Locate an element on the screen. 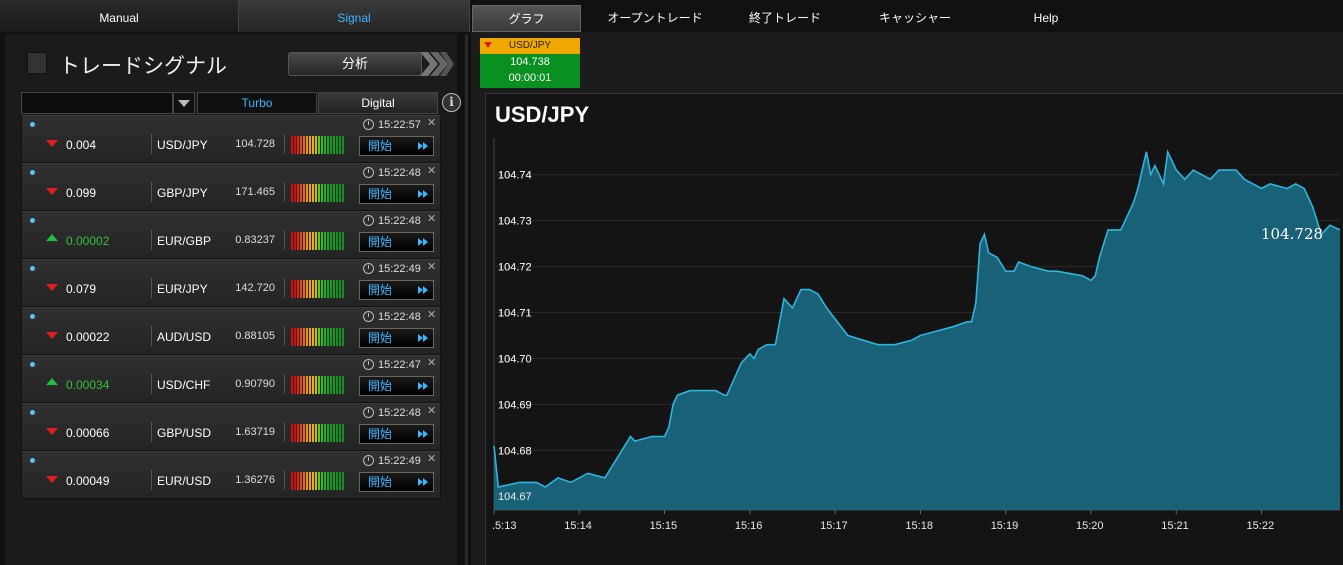  tab-signal: Signal is located at coordinates (354, 16).